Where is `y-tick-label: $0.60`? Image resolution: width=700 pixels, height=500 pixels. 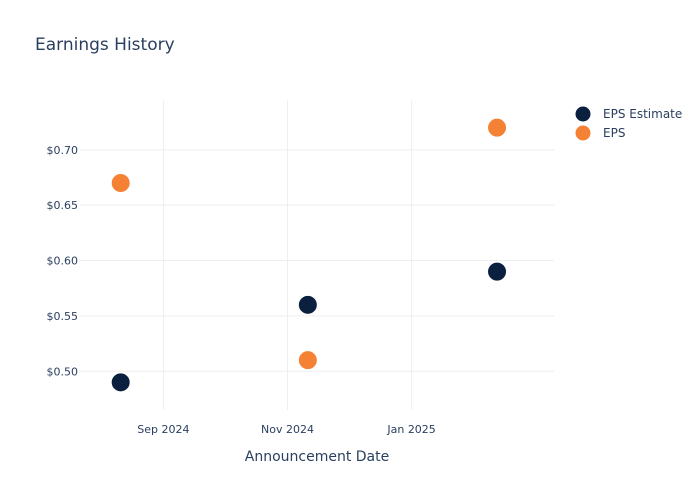 y-tick-label: $0.60 is located at coordinates (63, 261).